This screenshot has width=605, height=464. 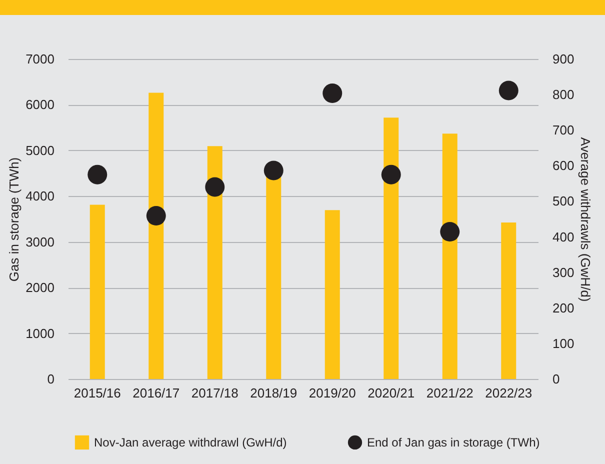 What do you see at coordinates (40, 242) in the screenshot?
I see `y-tick-label: 3000` at bounding box center [40, 242].